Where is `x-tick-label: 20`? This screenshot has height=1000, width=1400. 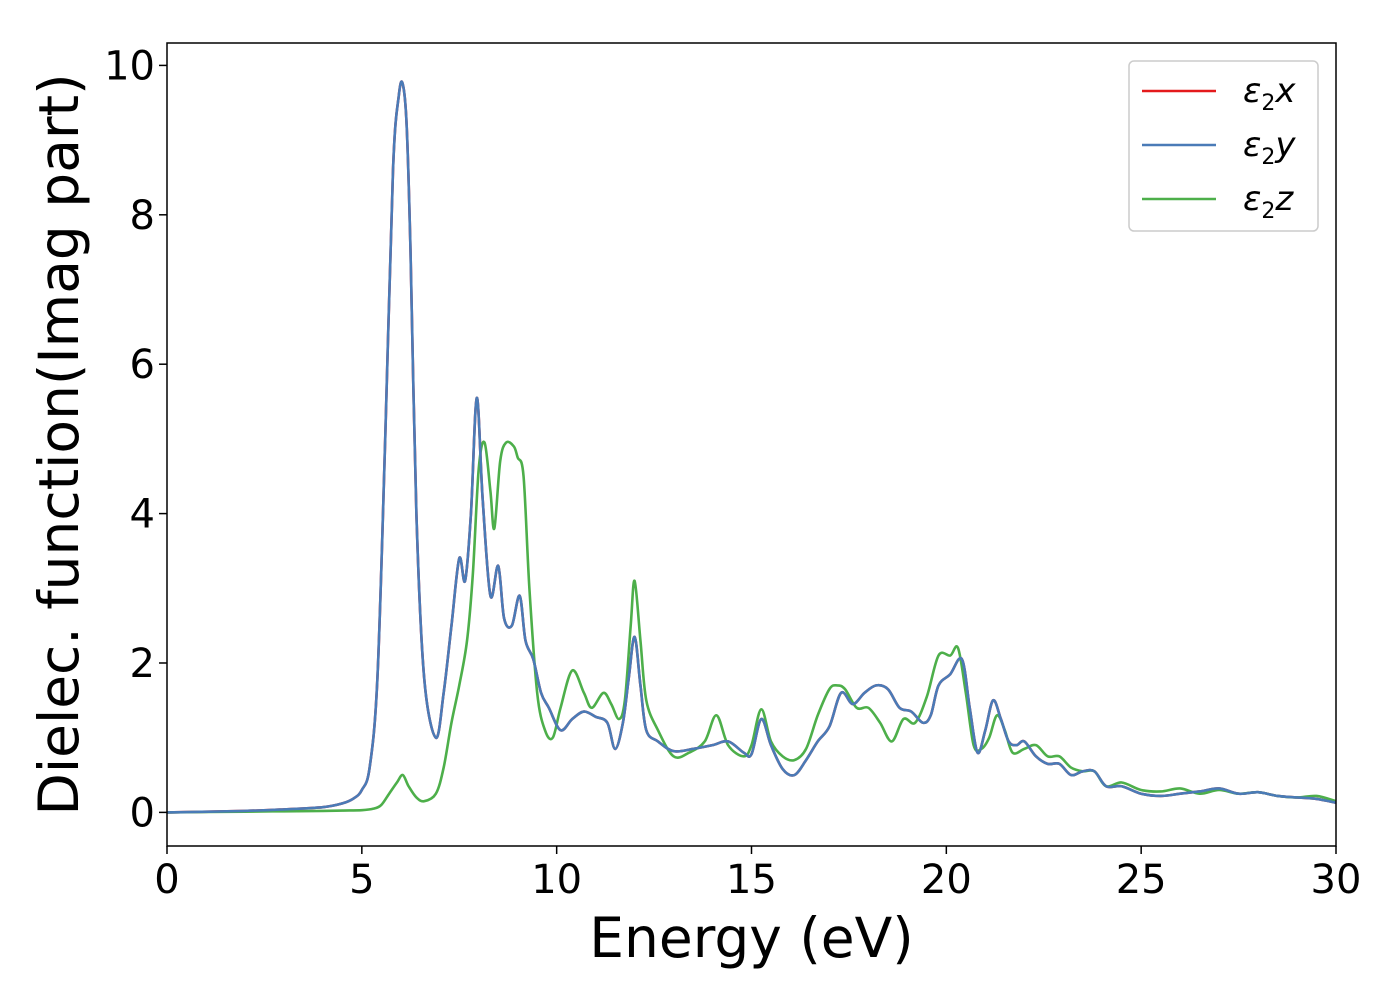
x-tick-label: 20 is located at coordinates (946, 880).